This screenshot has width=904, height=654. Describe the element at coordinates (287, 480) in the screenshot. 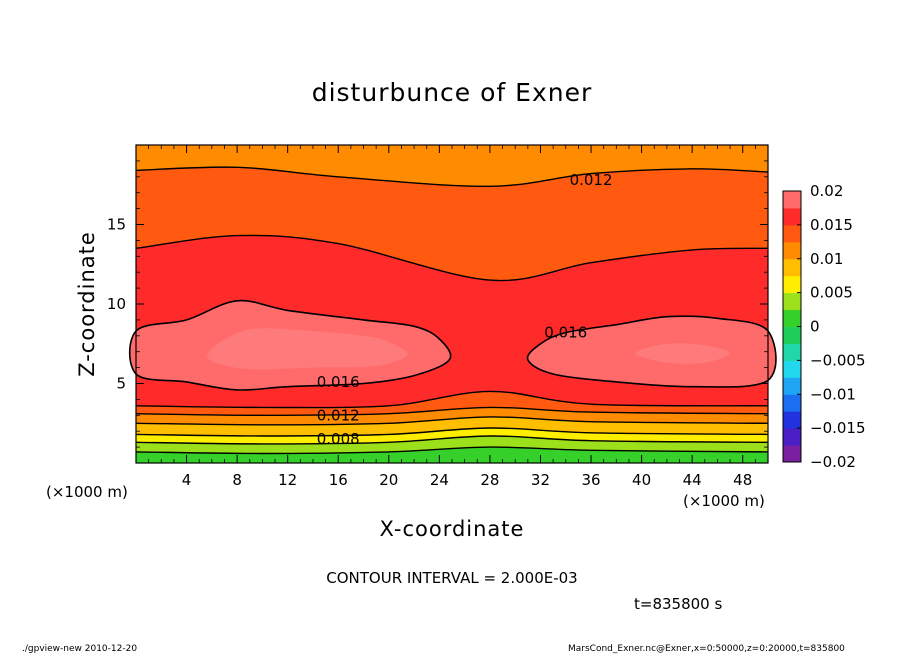

I see `x-tick-label: 12` at that location.